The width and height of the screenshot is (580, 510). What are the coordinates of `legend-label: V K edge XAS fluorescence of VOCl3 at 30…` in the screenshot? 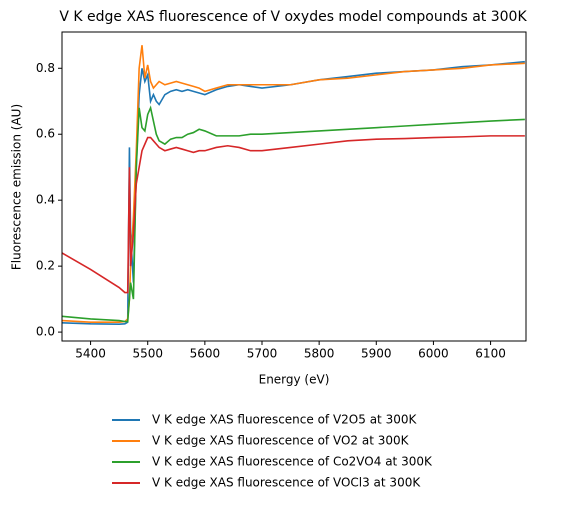 It's located at (286, 483).